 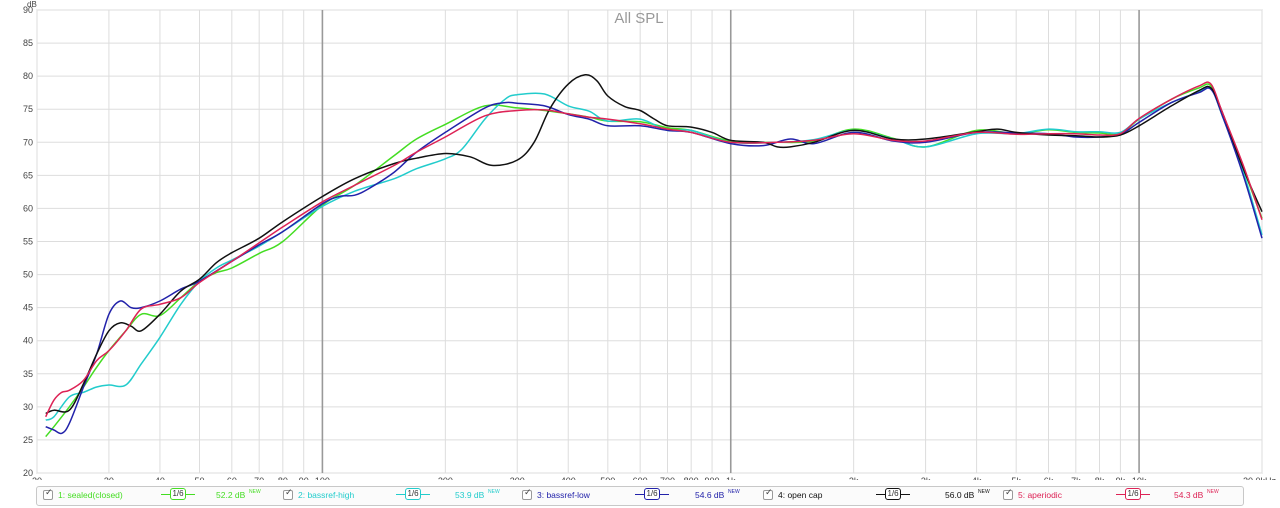 I want to click on x-tick-label: 700, so click(x=667, y=478).